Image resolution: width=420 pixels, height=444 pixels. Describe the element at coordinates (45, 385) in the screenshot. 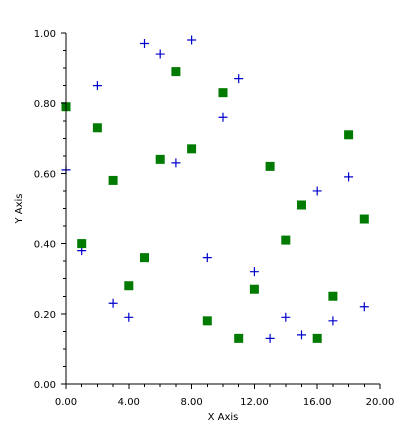

I see `y-tick-label: 0.00` at that location.